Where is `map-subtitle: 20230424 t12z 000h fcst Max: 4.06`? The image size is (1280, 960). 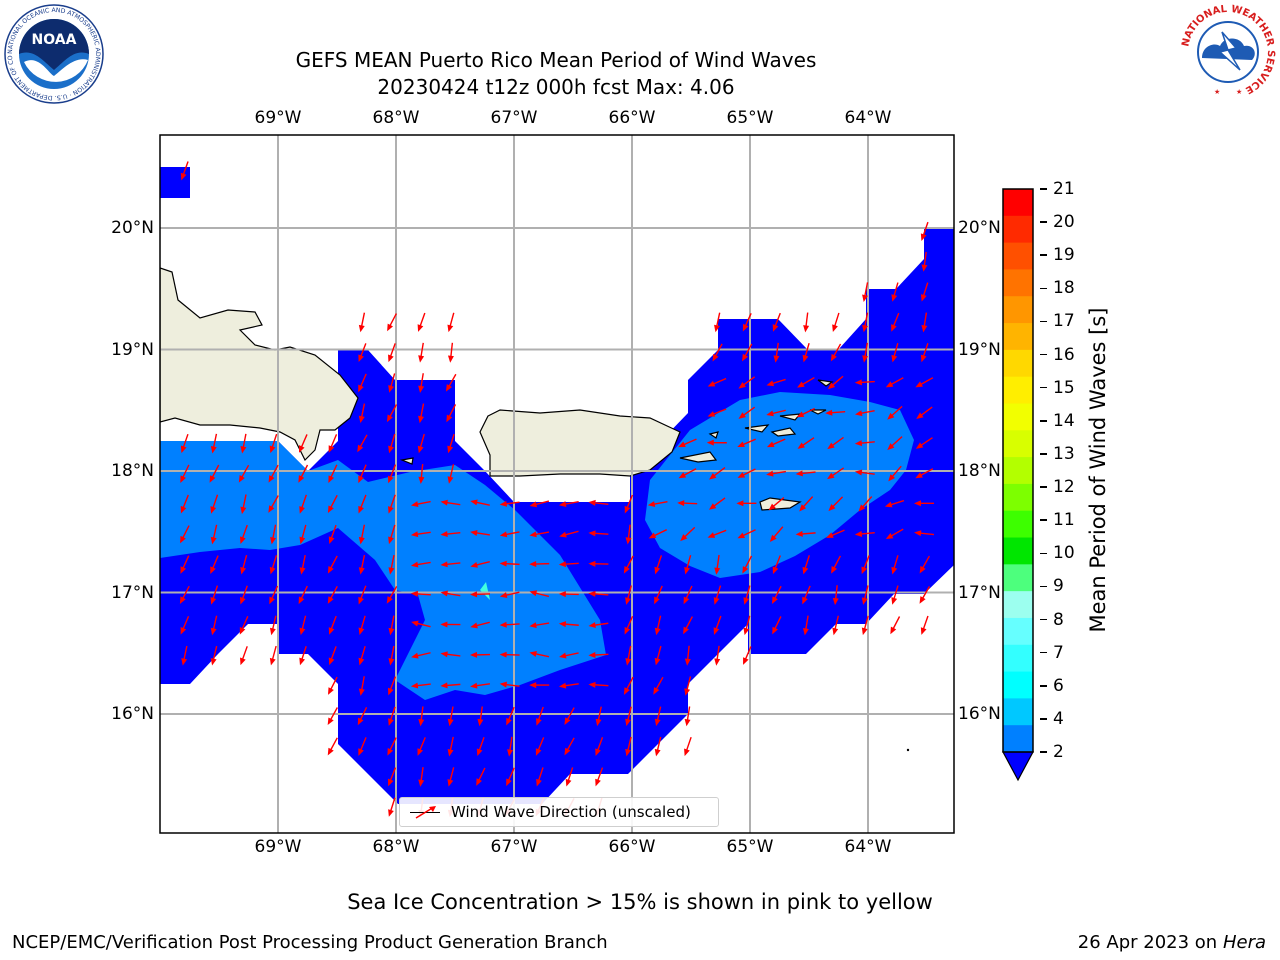
map-subtitle: 20230424 t12z 000h fcst Max: 4.06 is located at coordinates (556, 87).